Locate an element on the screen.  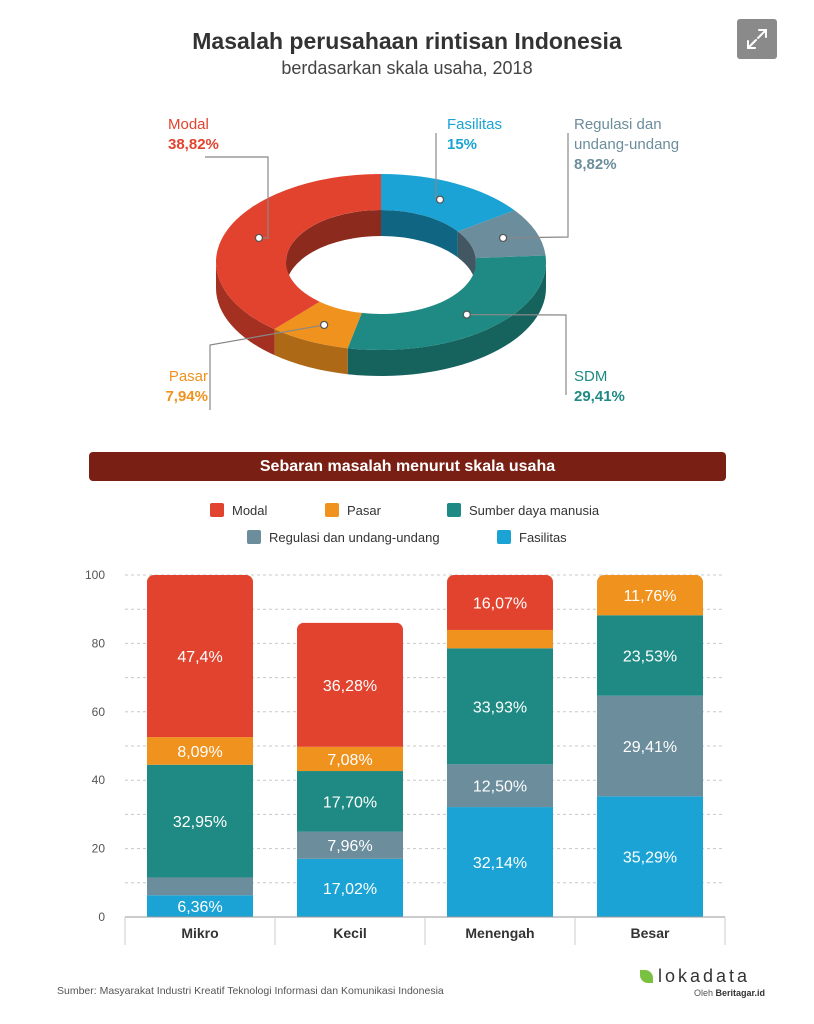
legend-item-modal: Modal is located at coordinates (238, 511).